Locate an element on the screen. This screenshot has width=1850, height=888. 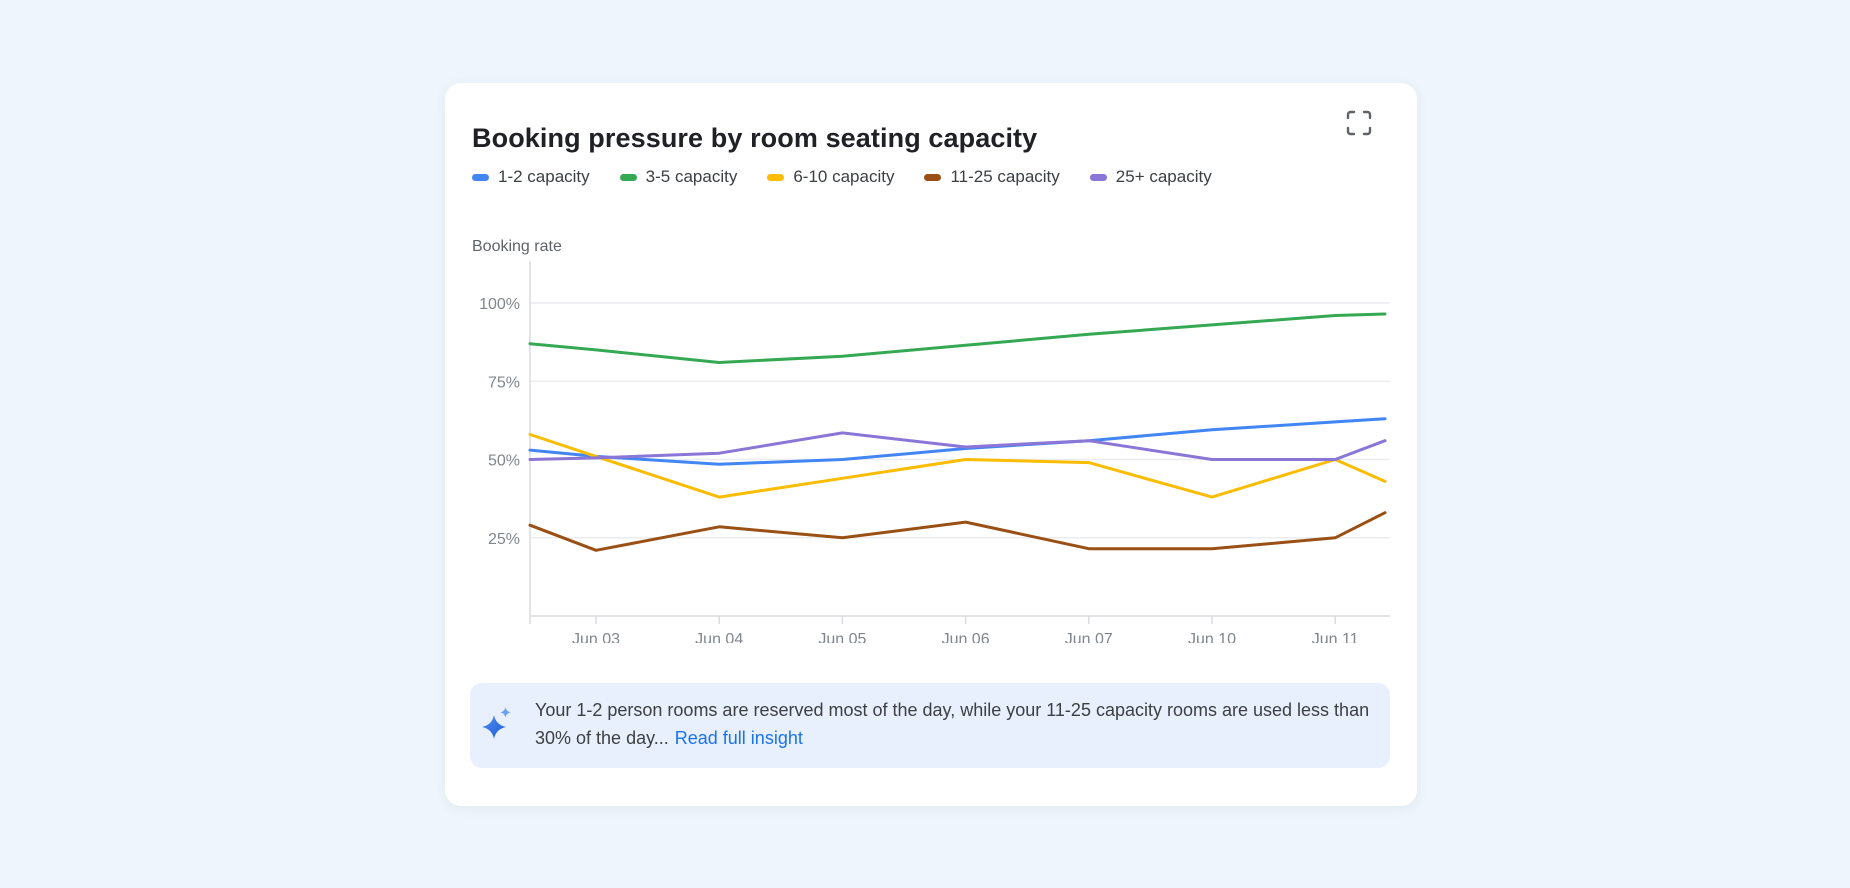
series-line-1-2-capacity is located at coordinates (957, 441).